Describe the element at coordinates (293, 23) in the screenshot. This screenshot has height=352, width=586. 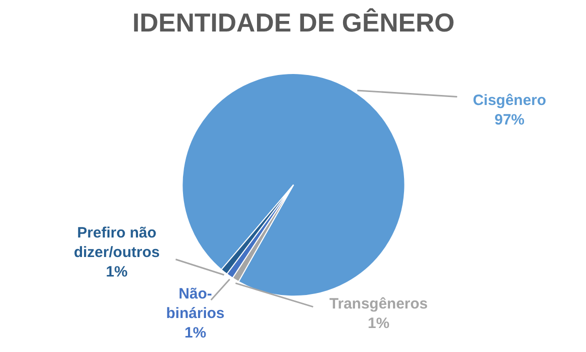
I see `chart-title: IDENTIDADE DE GÊNERO` at that location.